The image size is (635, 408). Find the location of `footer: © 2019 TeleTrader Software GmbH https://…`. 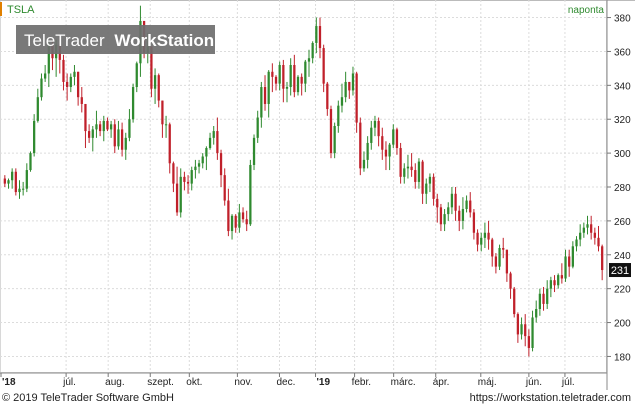

footer: © 2019 TeleTrader Software GmbH https://… is located at coordinates (317, 399).